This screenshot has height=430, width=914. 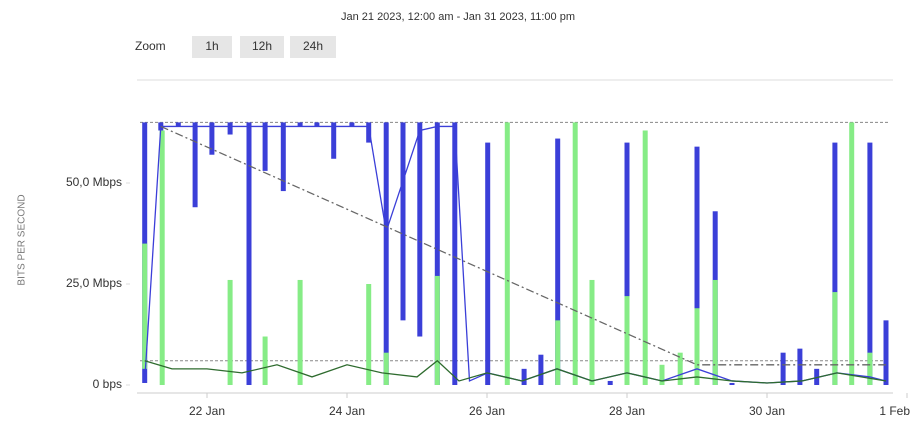 I want to click on zoom-button-label: 12h, so click(x=262, y=46).